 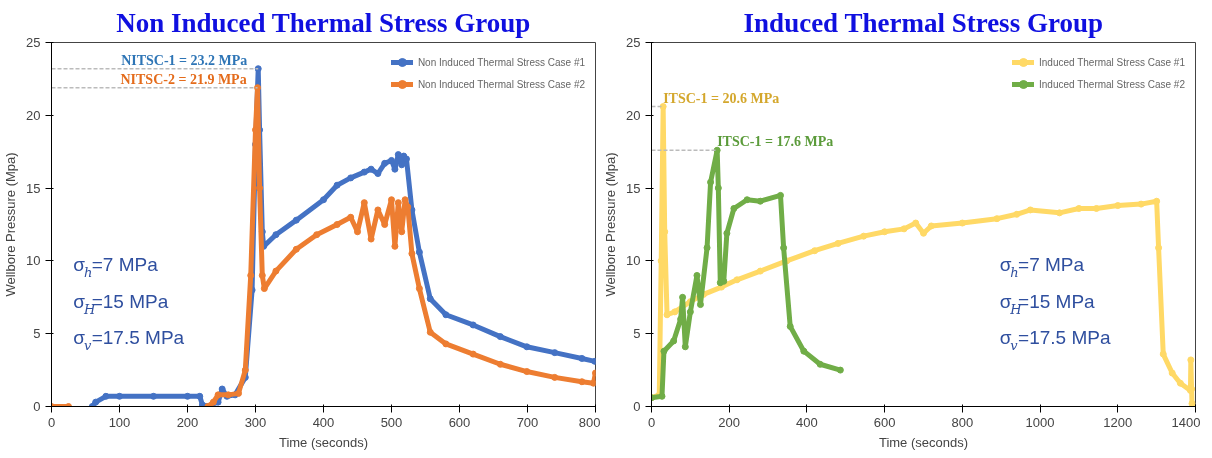 What do you see at coordinates (1111, 62) in the screenshot?
I see `legend-label: Induced Thermal Stress Case #1` at bounding box center [1111, 62].